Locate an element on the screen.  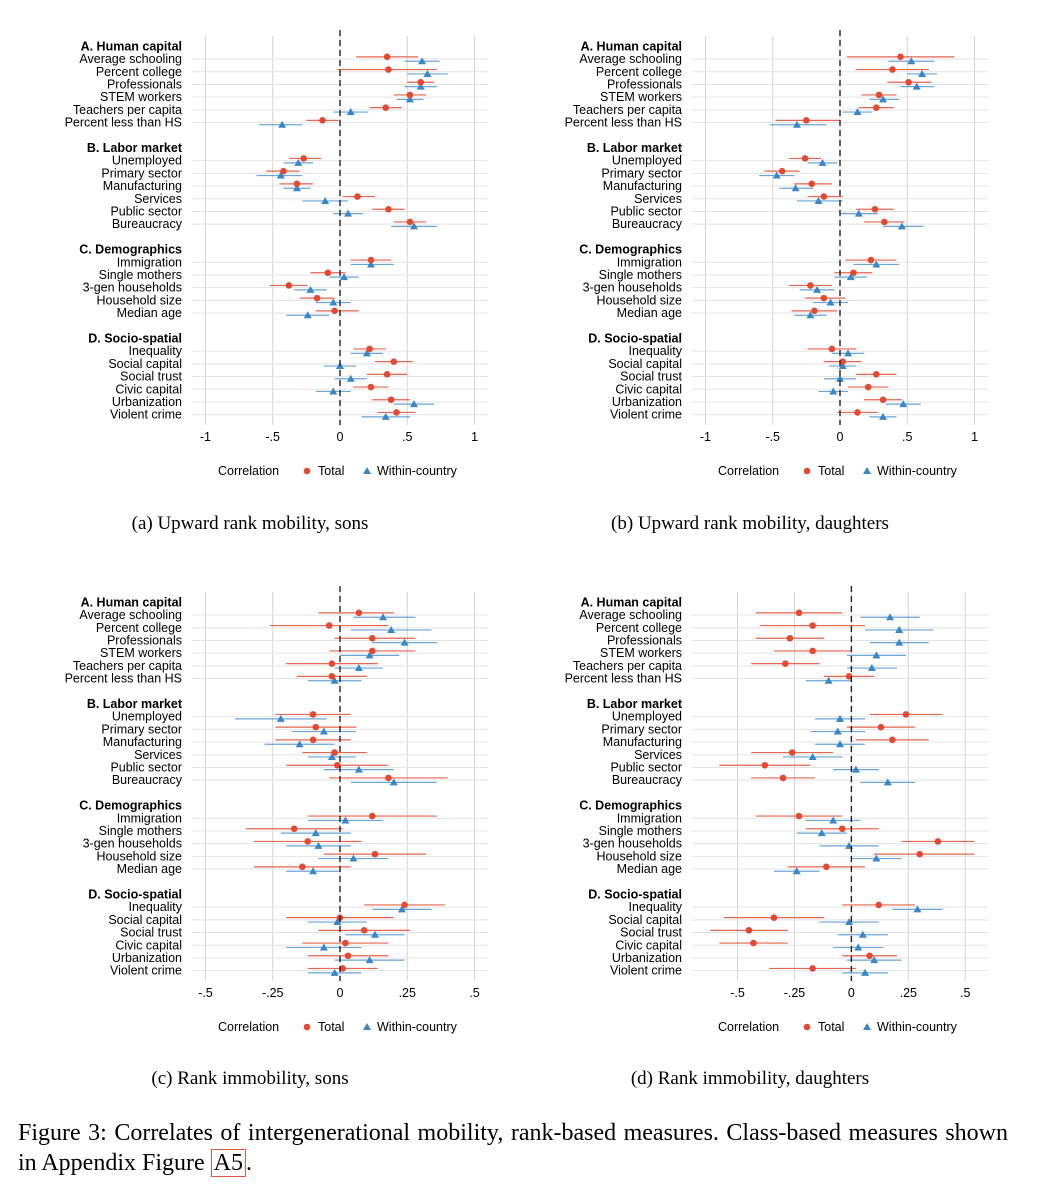
row-label: Violent crime is located at coordinates (146, 971).